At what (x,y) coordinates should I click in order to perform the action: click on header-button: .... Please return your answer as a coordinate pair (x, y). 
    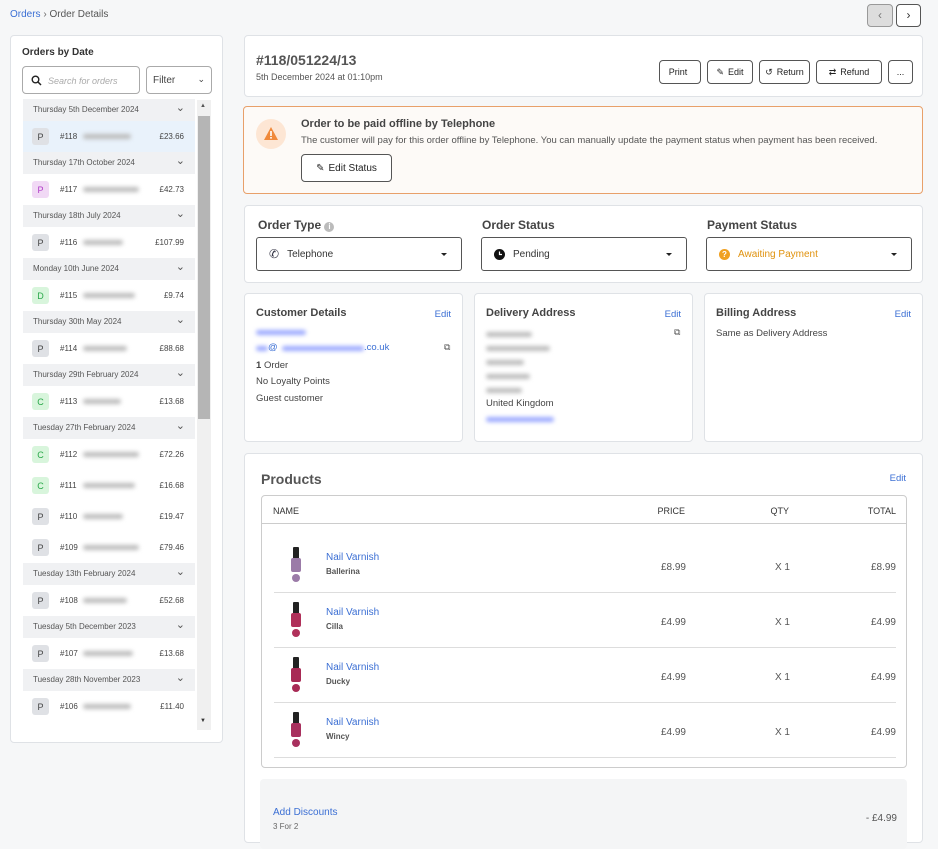
    Looking at the image, I should click on (900, 72).